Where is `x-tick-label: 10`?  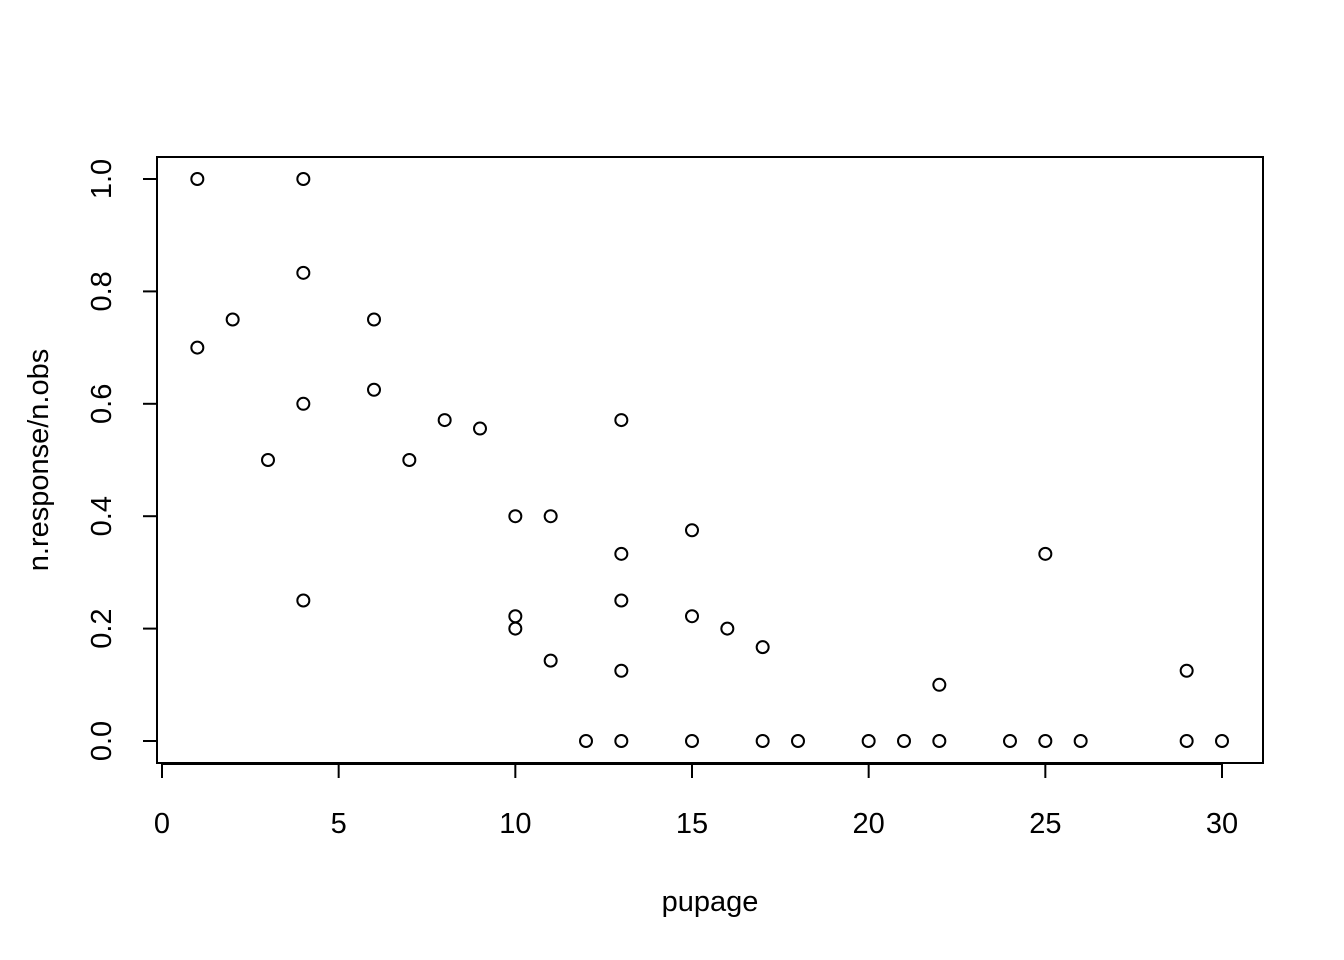 x-tick-label: 10 is located at coordinates (515, 824).